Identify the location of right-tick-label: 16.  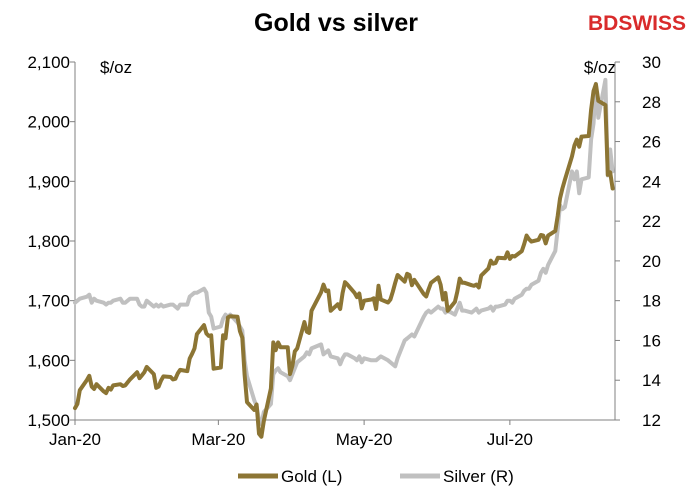
(651, 340).